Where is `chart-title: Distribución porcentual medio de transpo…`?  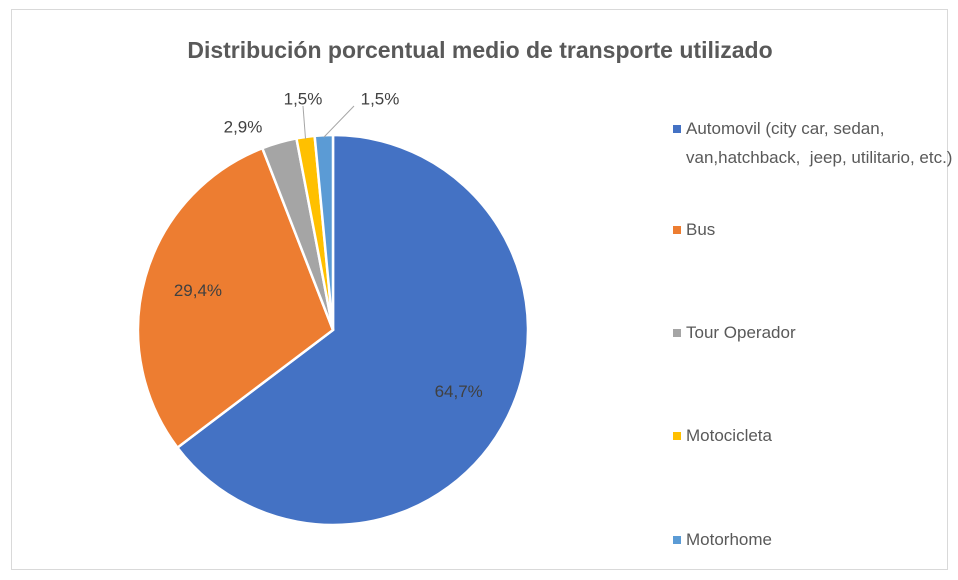 chart-title: Distribución porcentual medio de transpo… is located at coordinates (479, 50).